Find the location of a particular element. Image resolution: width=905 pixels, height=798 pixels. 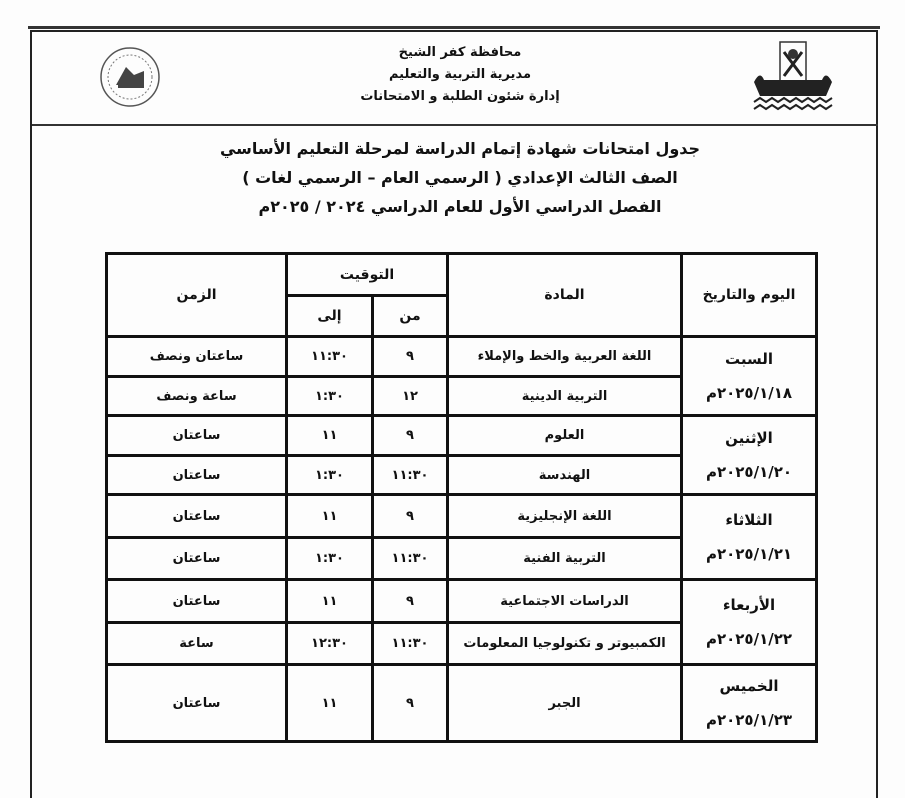

header-timing: التوقيت is located at coordinates (367, 274).